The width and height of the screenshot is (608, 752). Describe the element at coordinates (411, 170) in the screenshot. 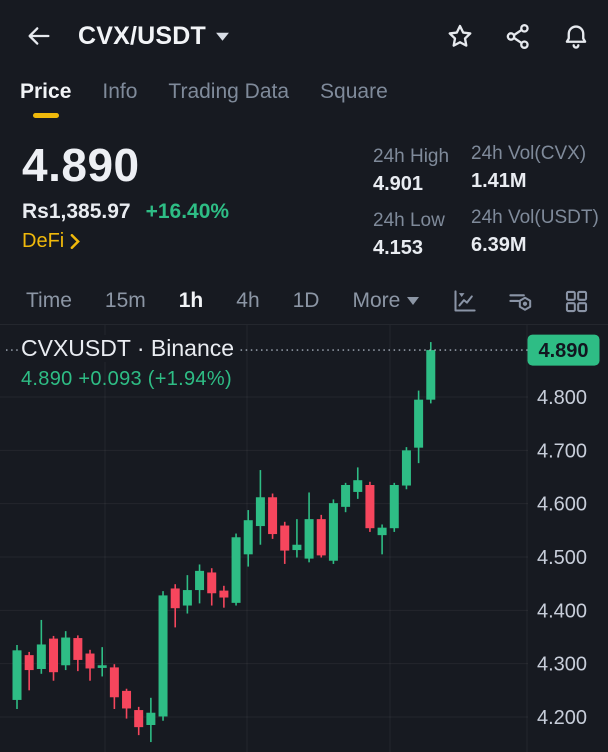

I see `stat-24h-high: 24h High 4.901` at that location.